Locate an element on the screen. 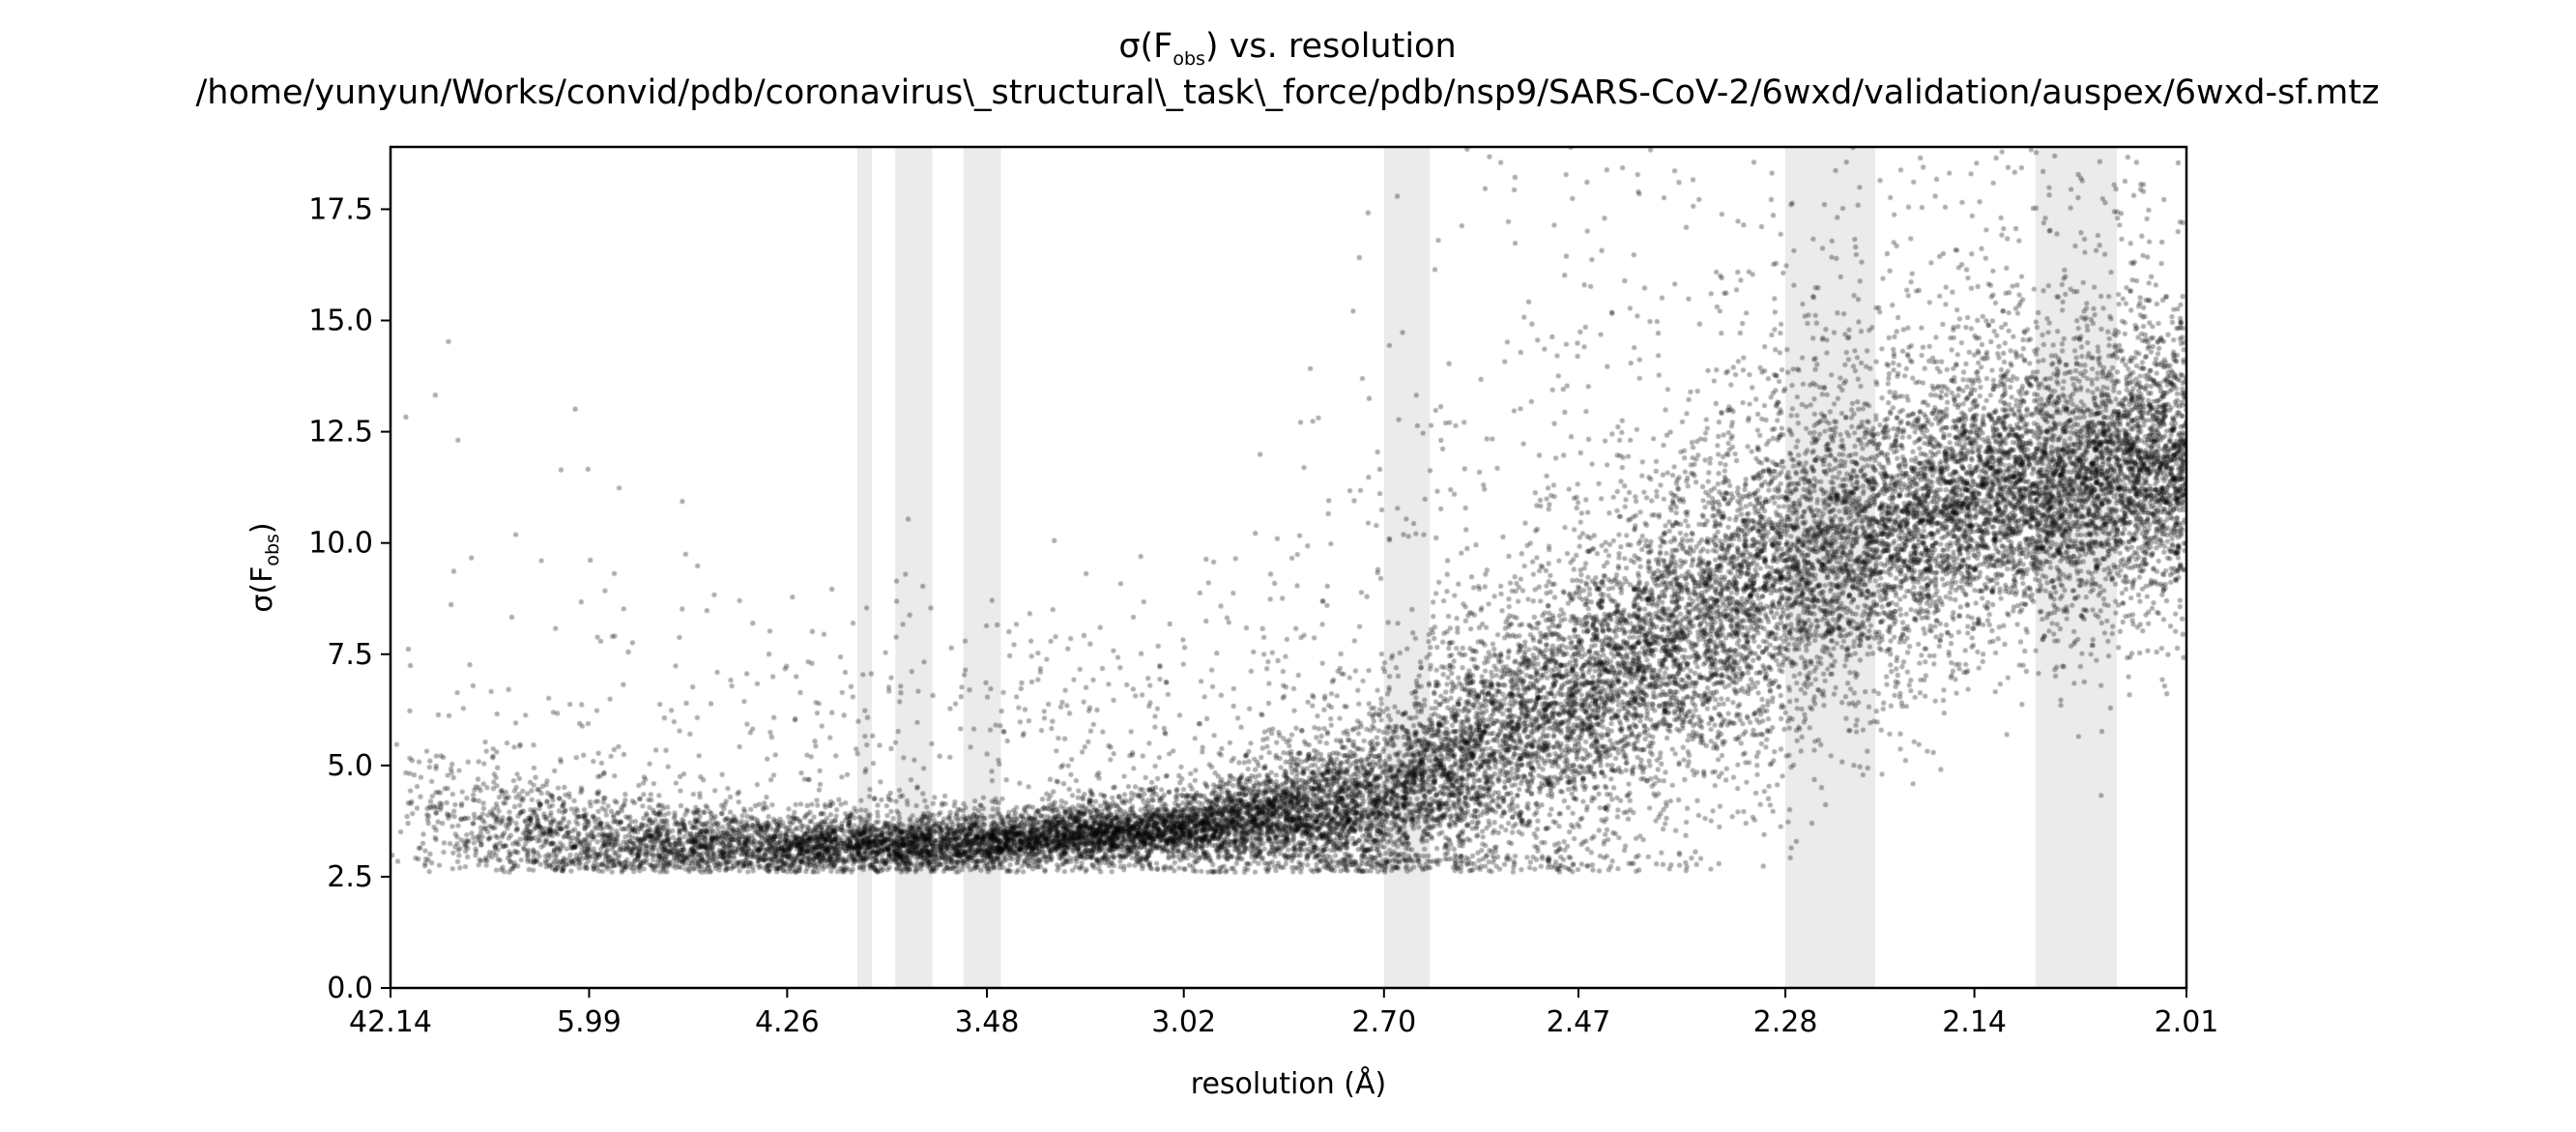 The image size is (2576, 1132). y-tick-label: 0.0 is located at coordinates (350, 988).